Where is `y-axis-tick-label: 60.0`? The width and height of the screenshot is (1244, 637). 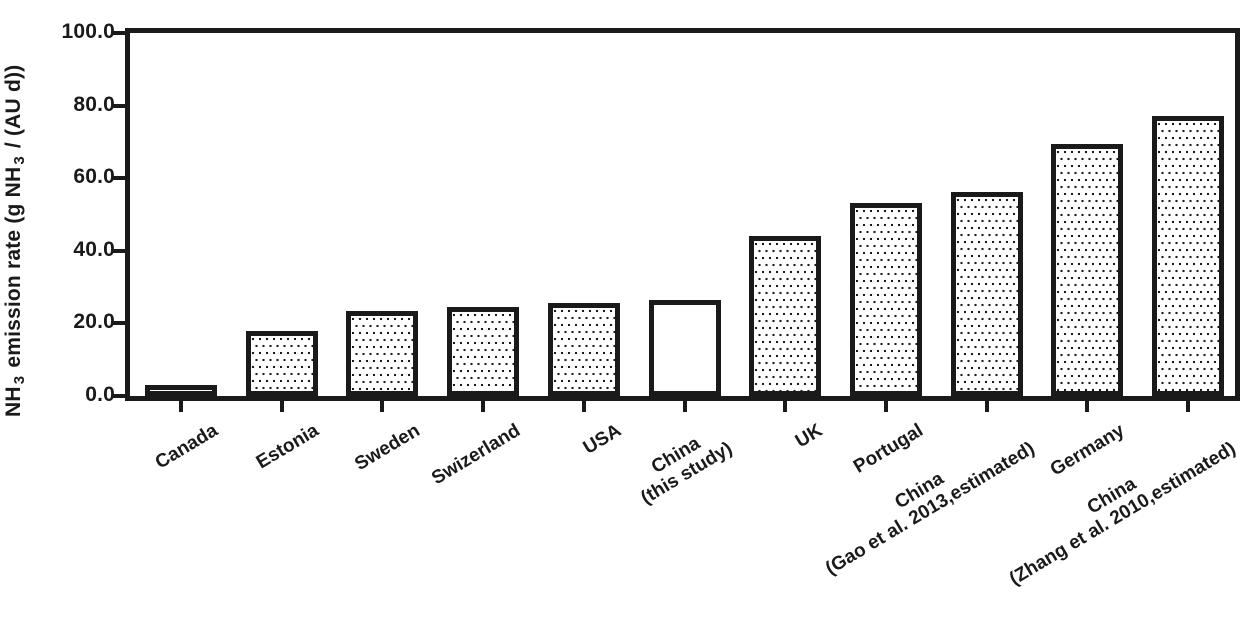 y-axis-tick-label: 60.0 is located at coordinates (94, 177).